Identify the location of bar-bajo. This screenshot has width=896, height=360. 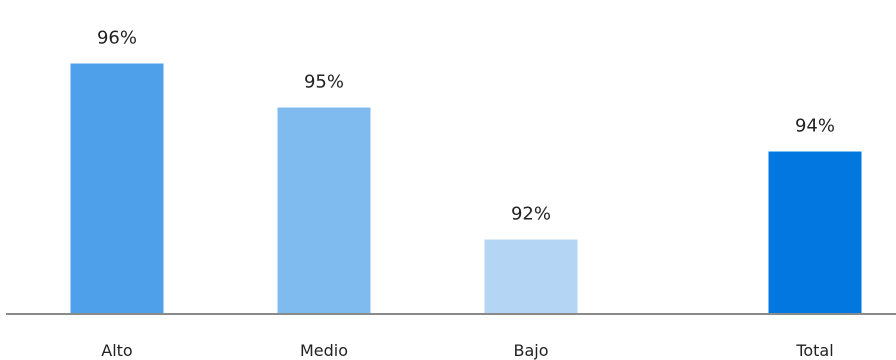
(531, 276).